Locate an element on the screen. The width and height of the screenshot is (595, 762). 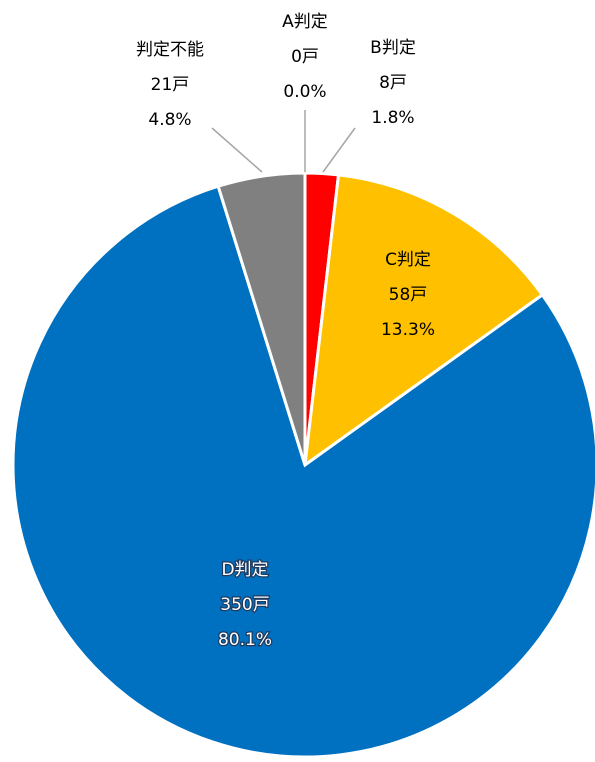
value-label: 0戸 is located at coordinates (305, 57).